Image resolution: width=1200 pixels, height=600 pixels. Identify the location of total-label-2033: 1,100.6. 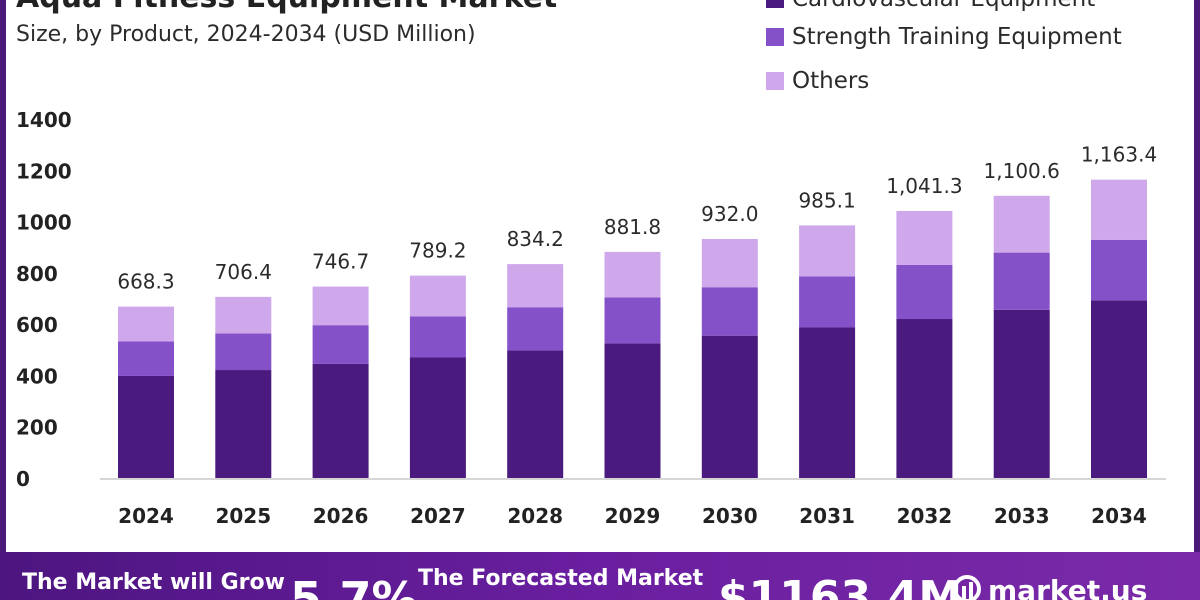
(1022, 171).